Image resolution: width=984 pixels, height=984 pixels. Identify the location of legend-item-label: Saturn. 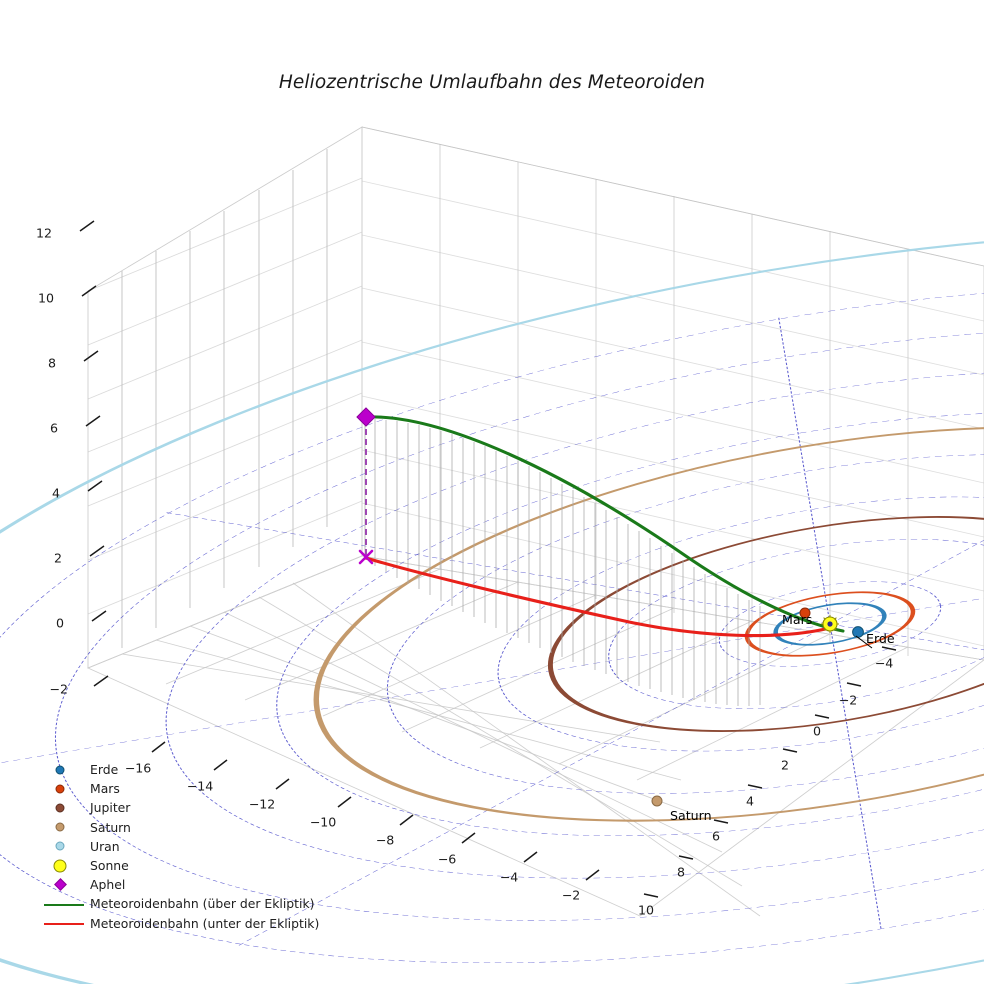
(110, 827).